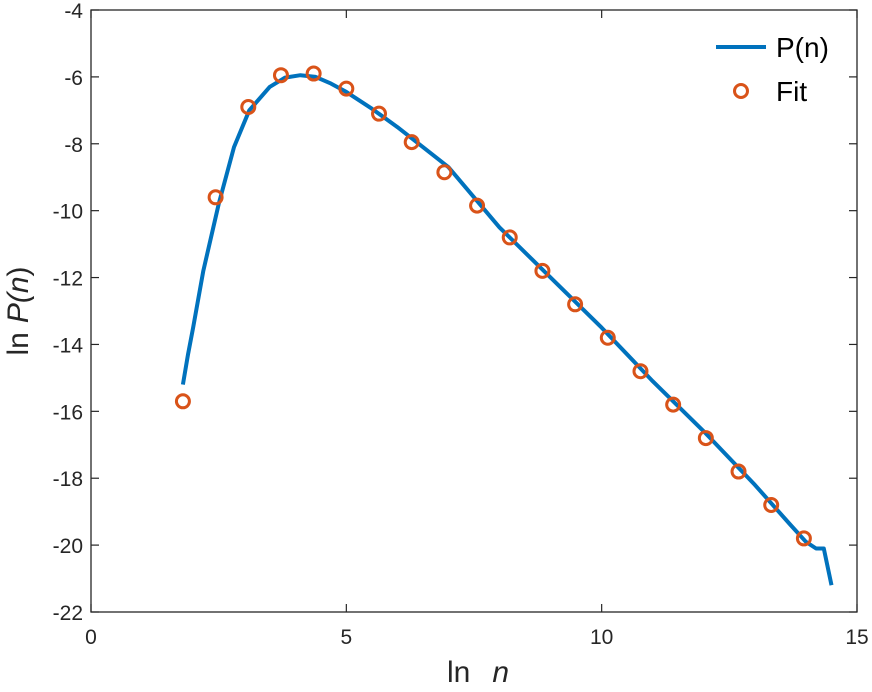 The width and height of the screenshot is (872, 692). Describe the element at coordinates (68, 613) in the screenshot. I see `y-tick-label: -22` at that location.